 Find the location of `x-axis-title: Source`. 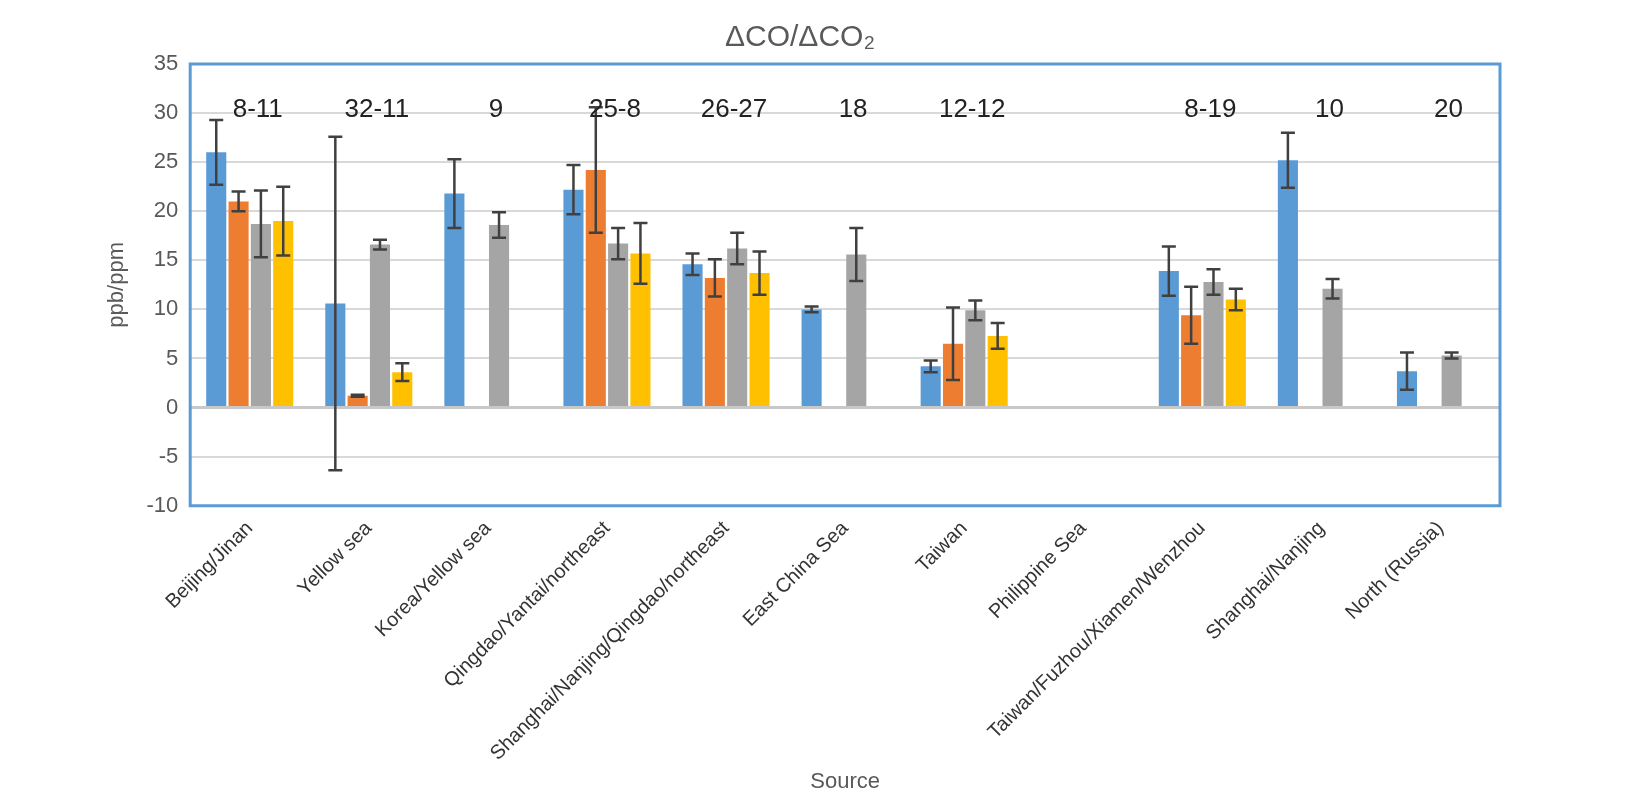

x-axis-title: Source is located at coordinates (845, 780).